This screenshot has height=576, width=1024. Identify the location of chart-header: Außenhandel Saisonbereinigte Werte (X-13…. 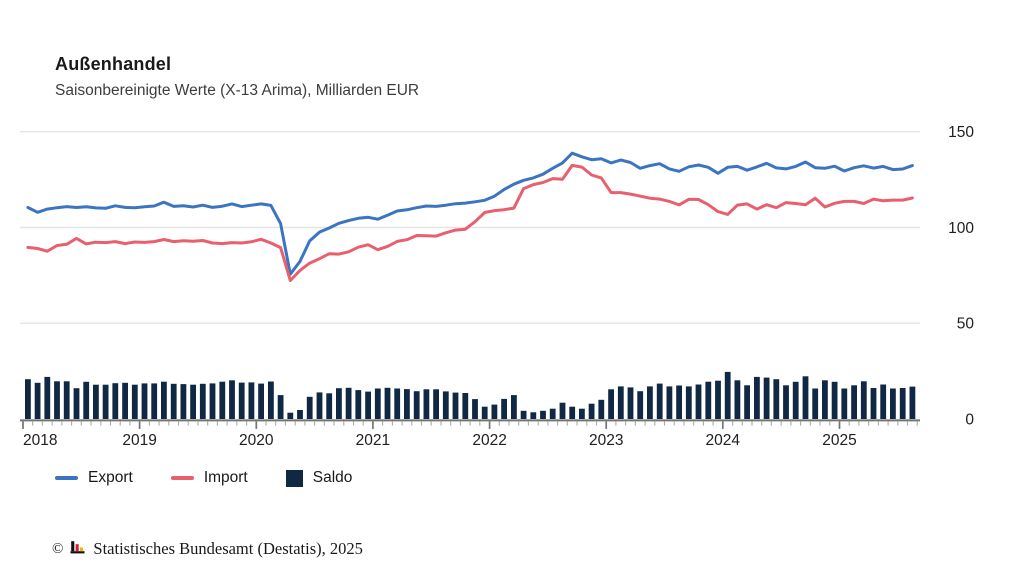
(237, 77).